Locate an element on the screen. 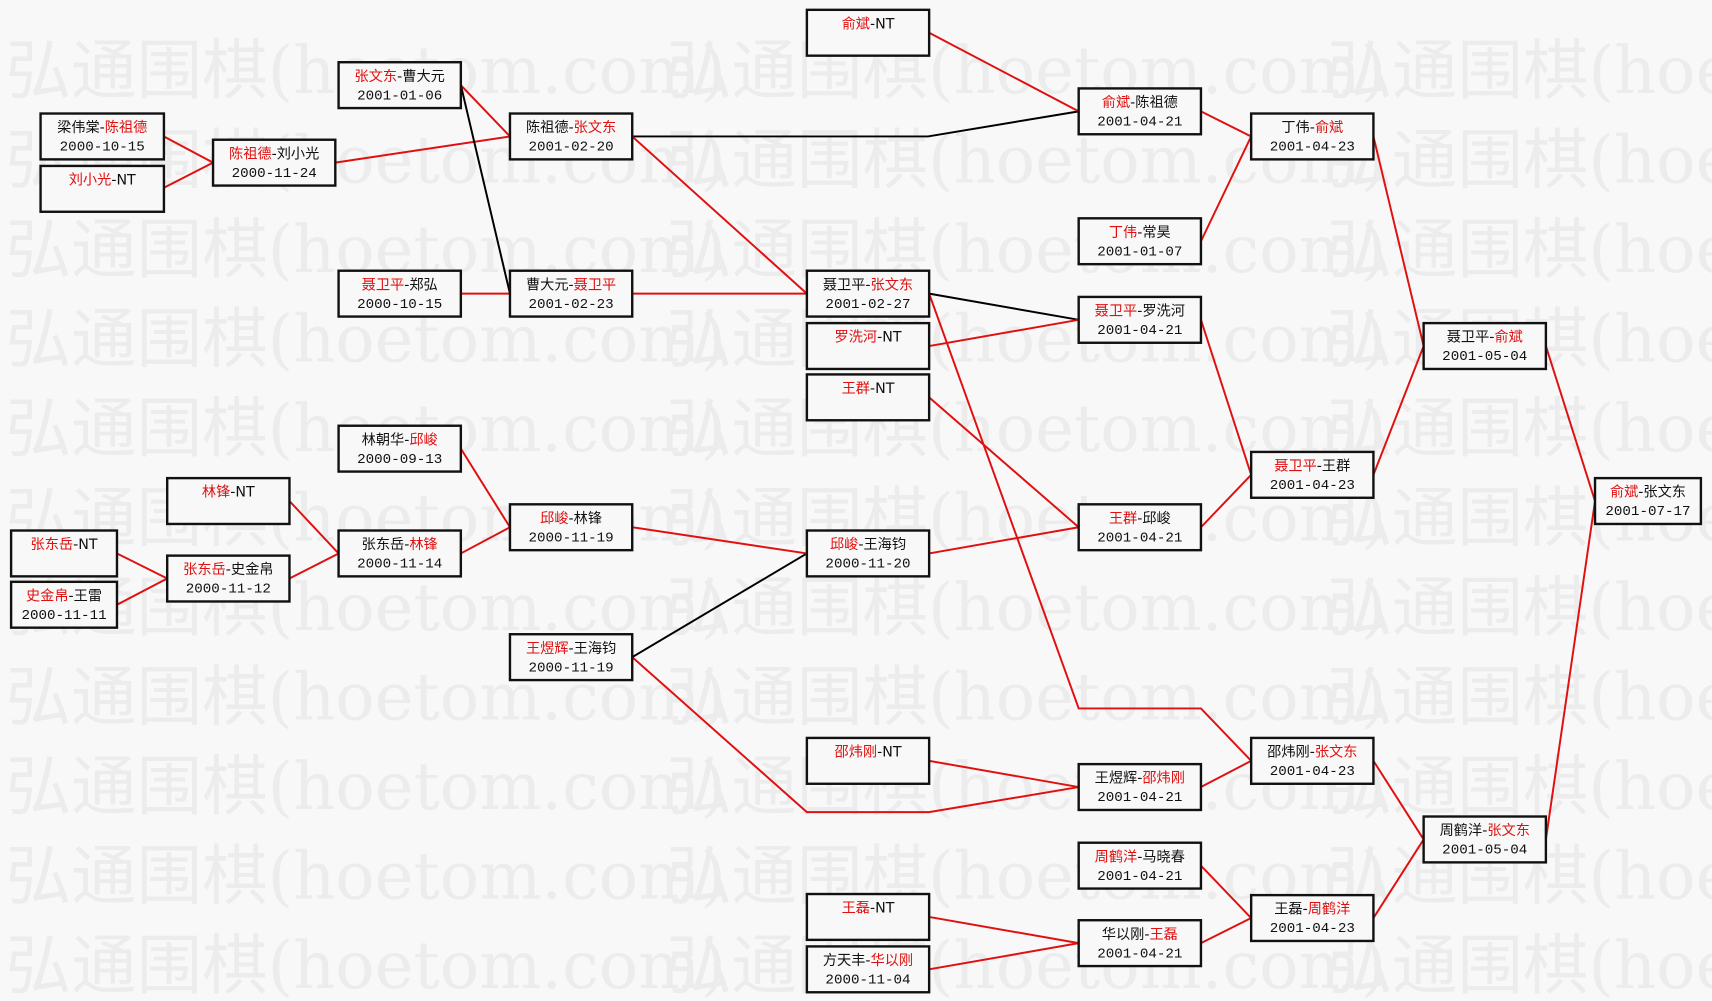  match-date: 2000-11-20 is located at coordinates (867, 565).